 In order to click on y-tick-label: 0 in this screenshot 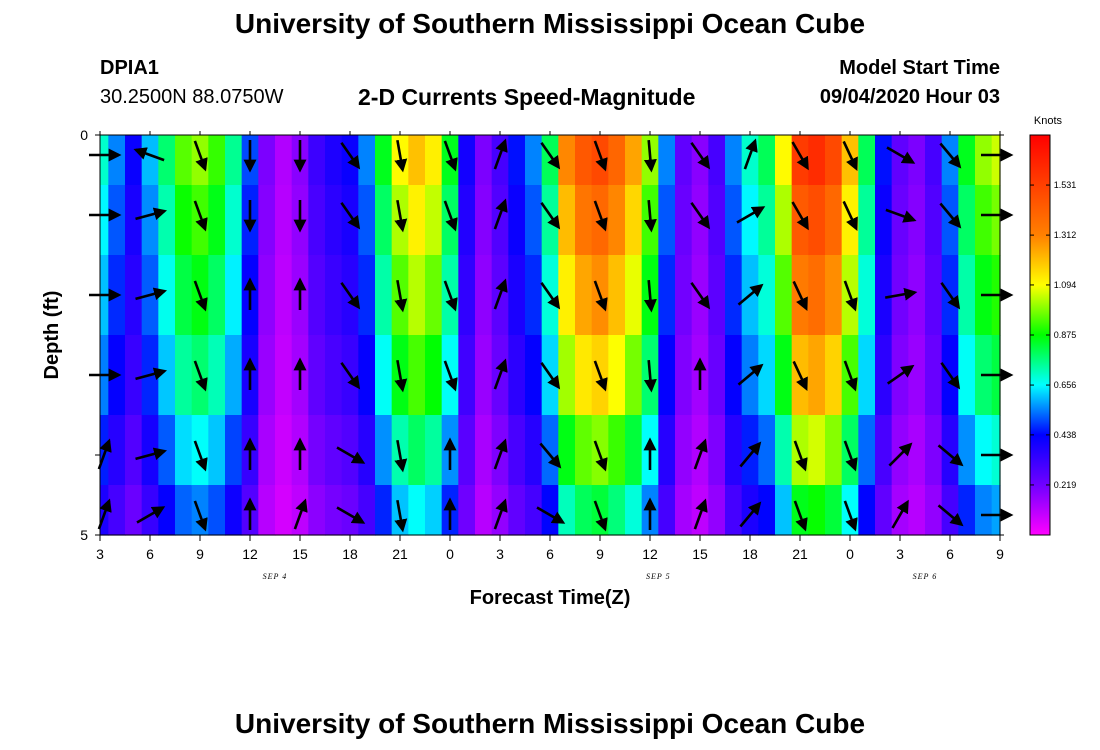, I will do `click(84, 135)`.